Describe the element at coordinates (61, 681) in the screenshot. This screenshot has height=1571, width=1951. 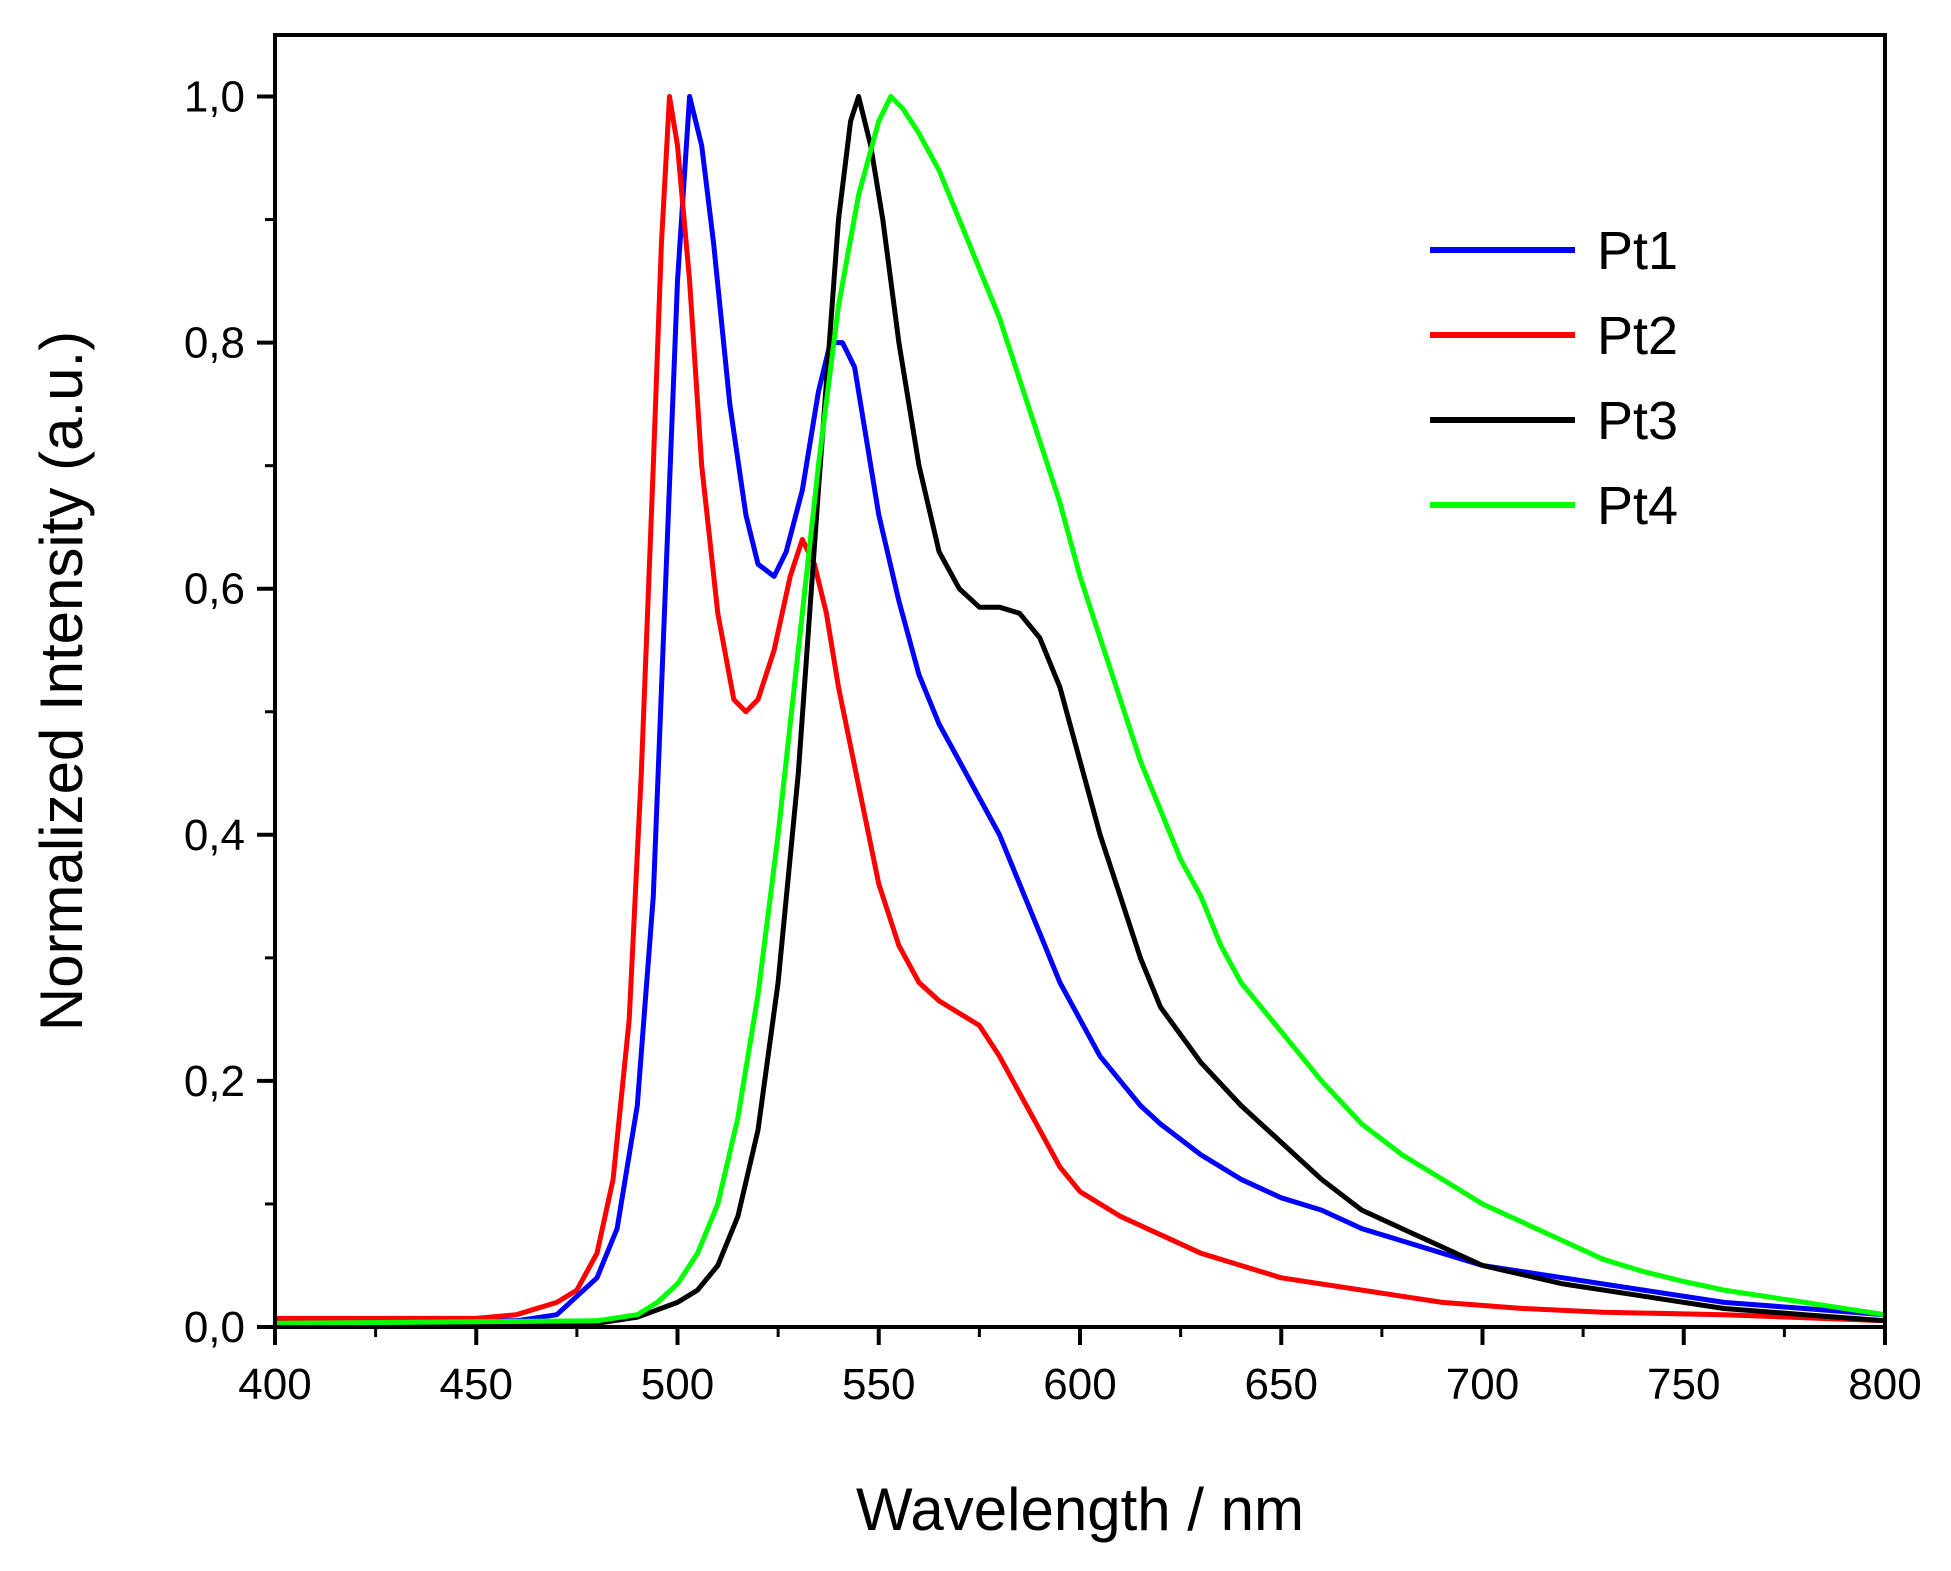
I see `y-axis-title: Normalized Intensity (a.u.)` at that location.